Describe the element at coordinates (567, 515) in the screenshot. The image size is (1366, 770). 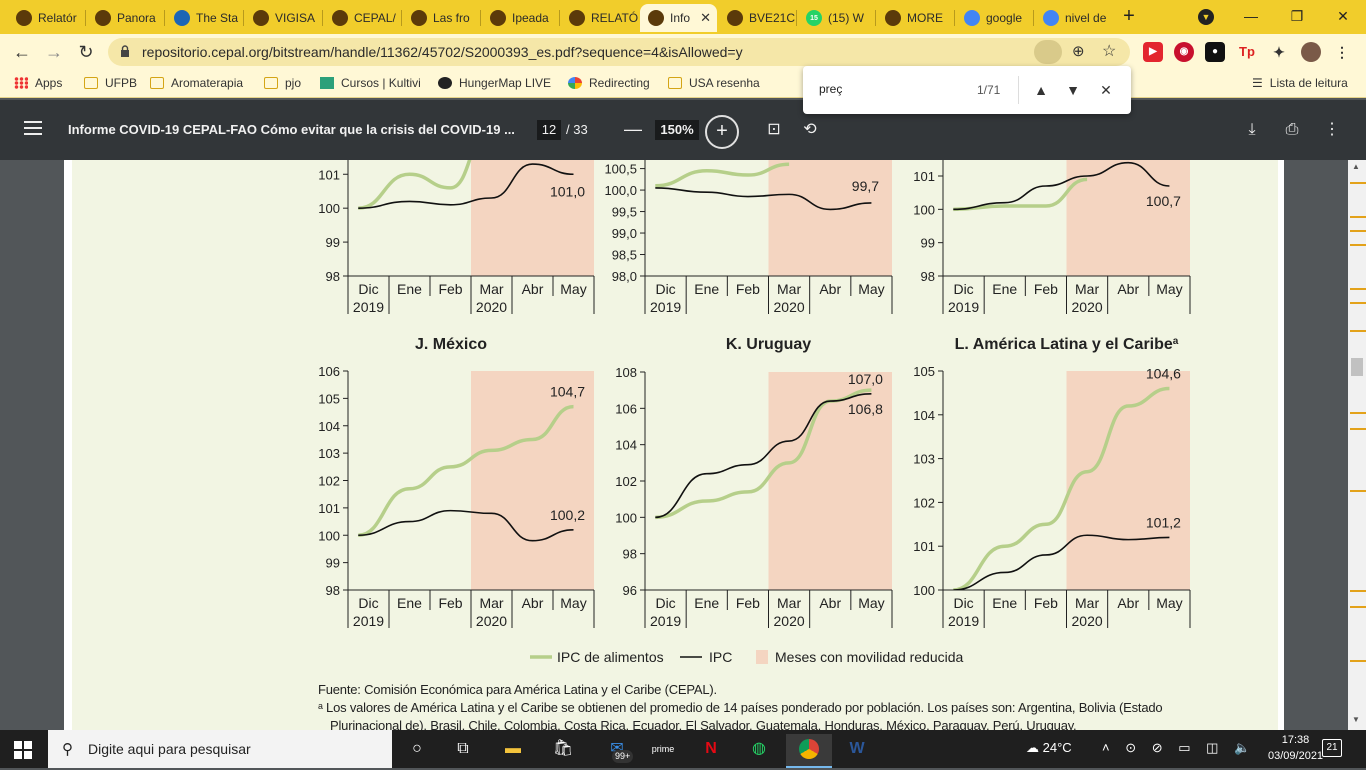
I see `data-end-label: 100,2` at that location.